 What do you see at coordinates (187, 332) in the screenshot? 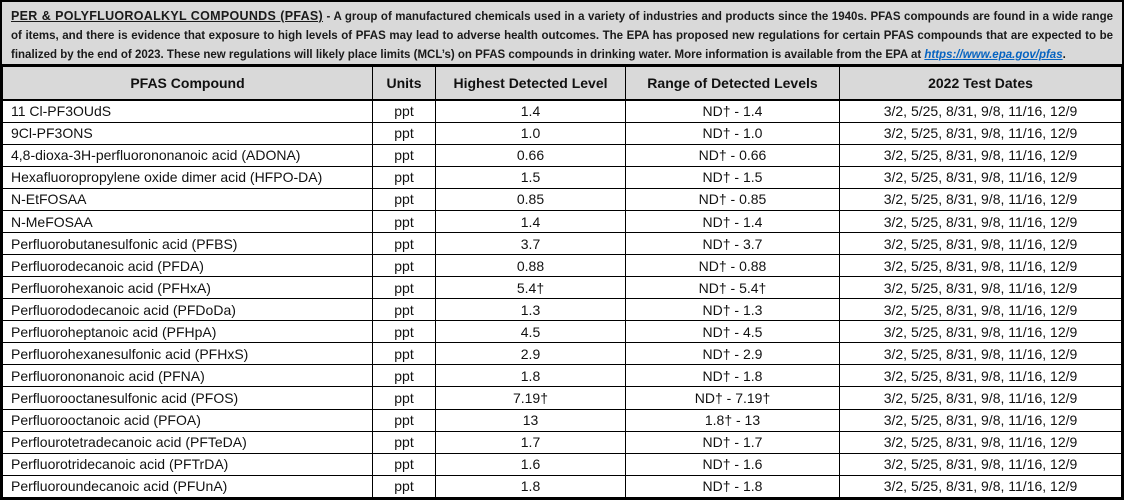
I see `cell-compound: Perfluoroheptanoic acid (PFHpA)` at bounding box center [187, 332].